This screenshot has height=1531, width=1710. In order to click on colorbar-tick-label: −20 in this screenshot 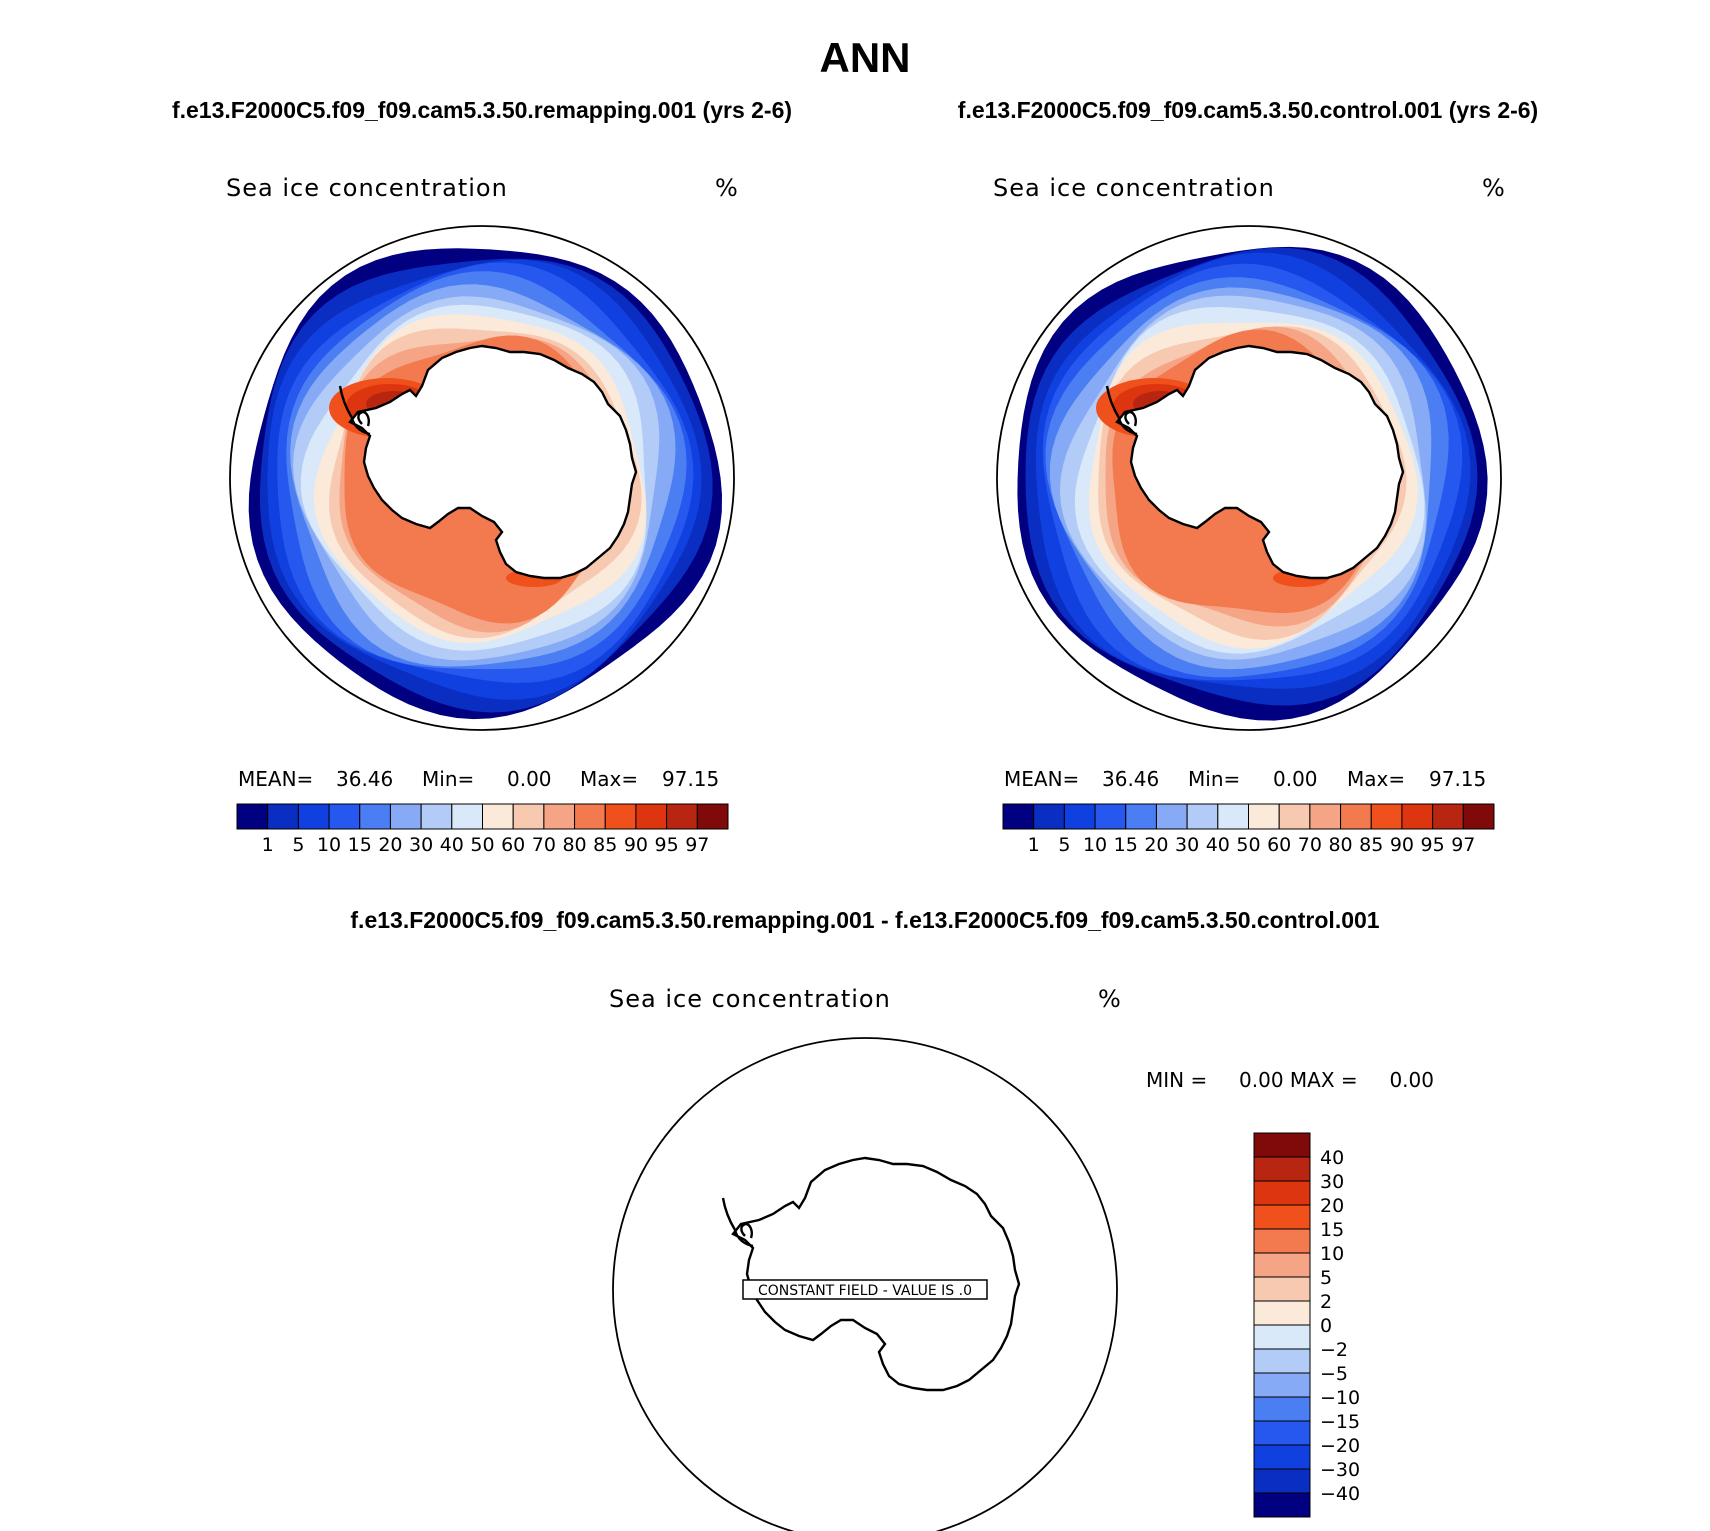, I will do `click(1340, 1446)`.